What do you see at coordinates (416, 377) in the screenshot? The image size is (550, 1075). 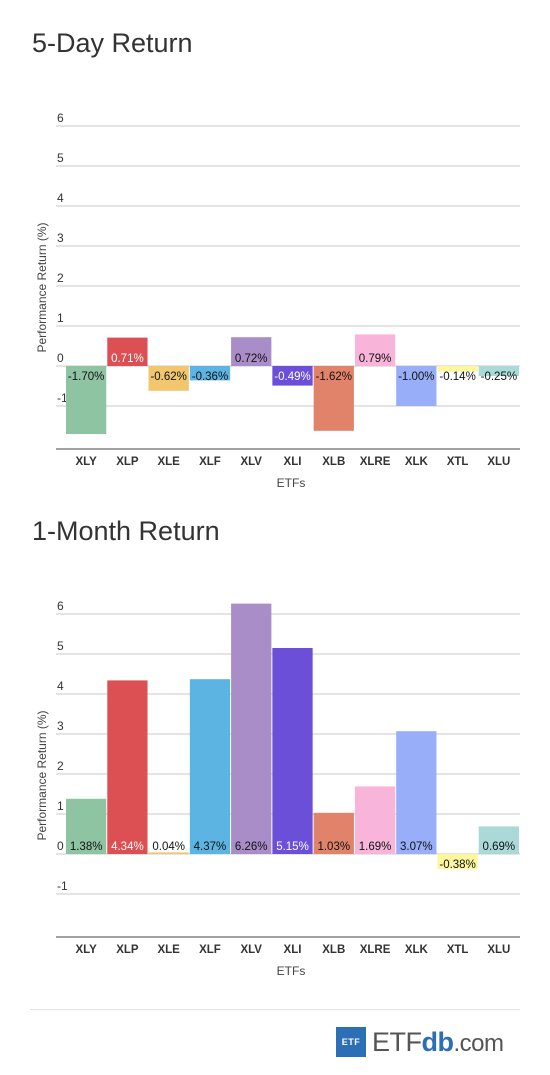 I see `data-label: -1.00%` at bounding box center [416, 377].